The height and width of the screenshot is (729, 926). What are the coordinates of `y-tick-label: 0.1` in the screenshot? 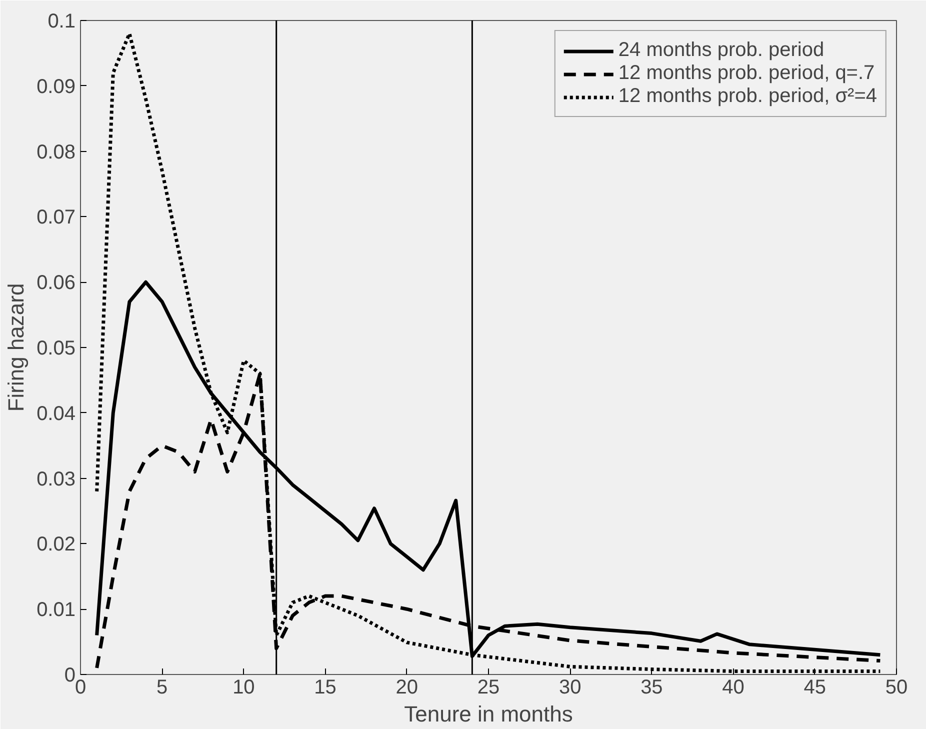 It's located at (62, 21).